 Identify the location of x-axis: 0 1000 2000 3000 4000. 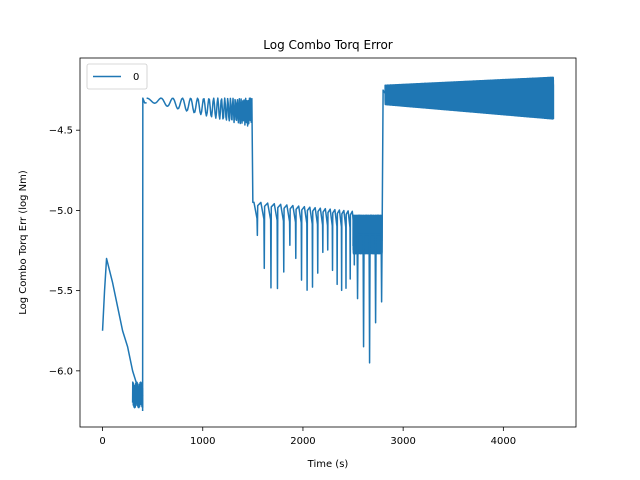
(307, 437).